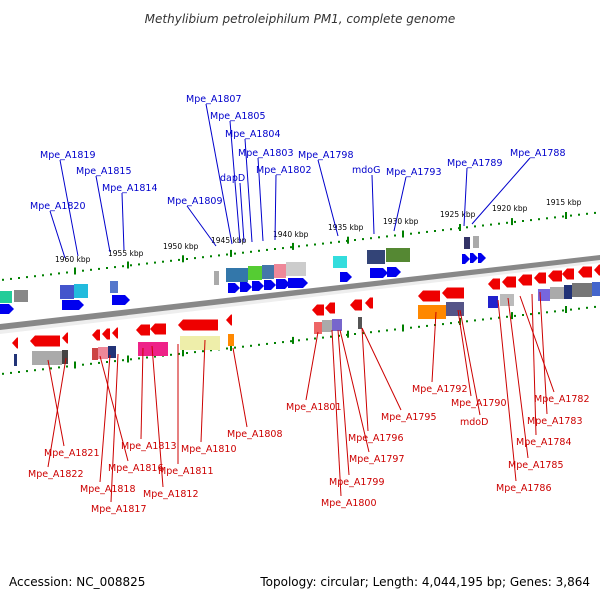 The image size is (600, 600). I want to click on gene-label-reverse: Mpe_A1812, so click(171, 494).